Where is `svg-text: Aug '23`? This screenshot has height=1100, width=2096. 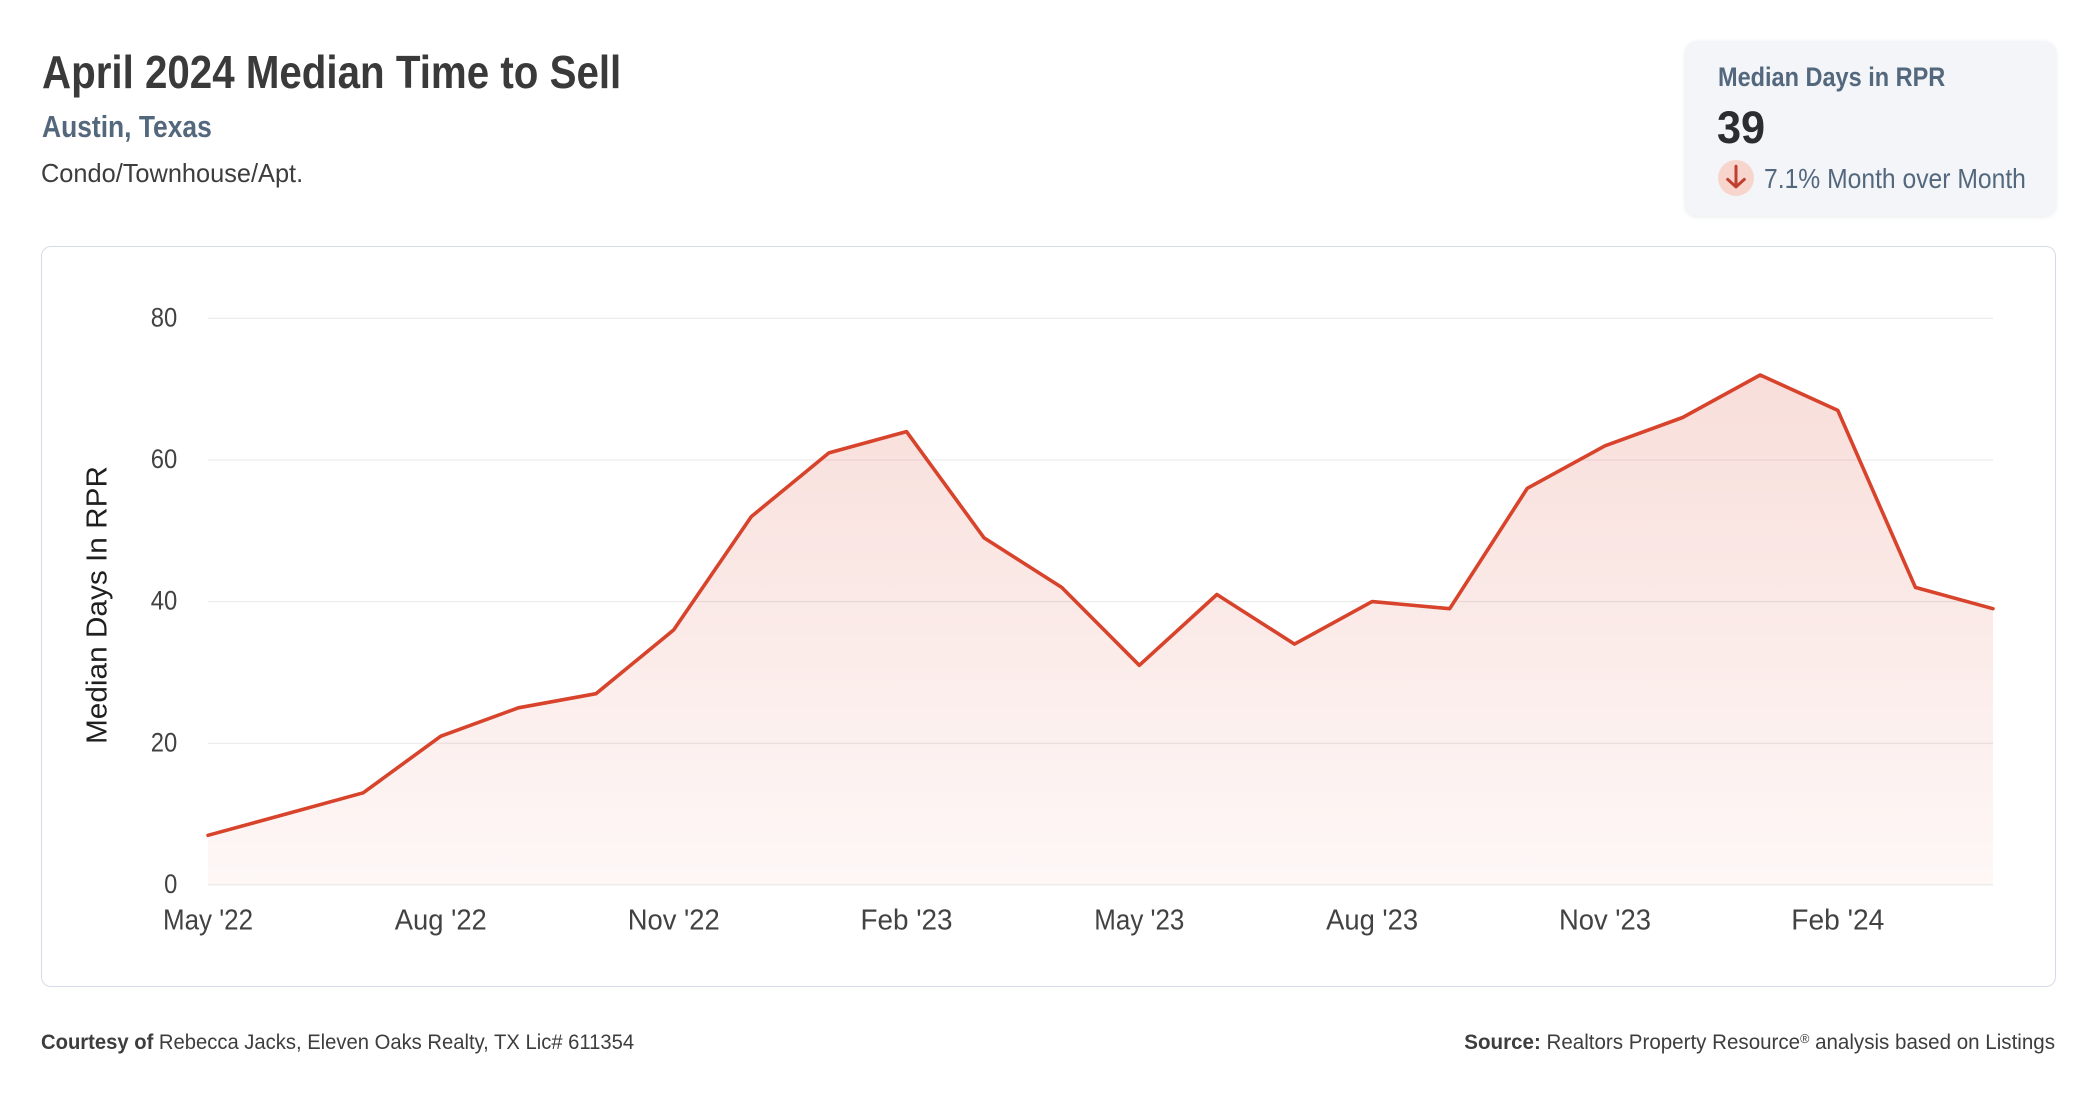 svg-text: Aug '23 is located at coordinates (1372, 921).